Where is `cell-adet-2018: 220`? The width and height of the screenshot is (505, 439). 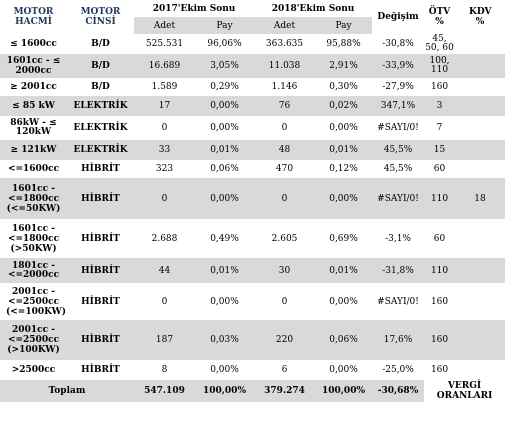 cell-adet-2018: 220 is located at coordinates (285, 340).